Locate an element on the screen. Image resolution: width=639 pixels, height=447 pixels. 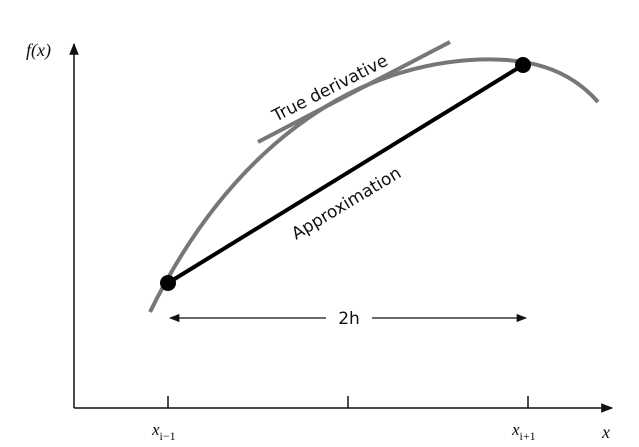
y-axis-label: f(x) is located at coordinates (38, 50).